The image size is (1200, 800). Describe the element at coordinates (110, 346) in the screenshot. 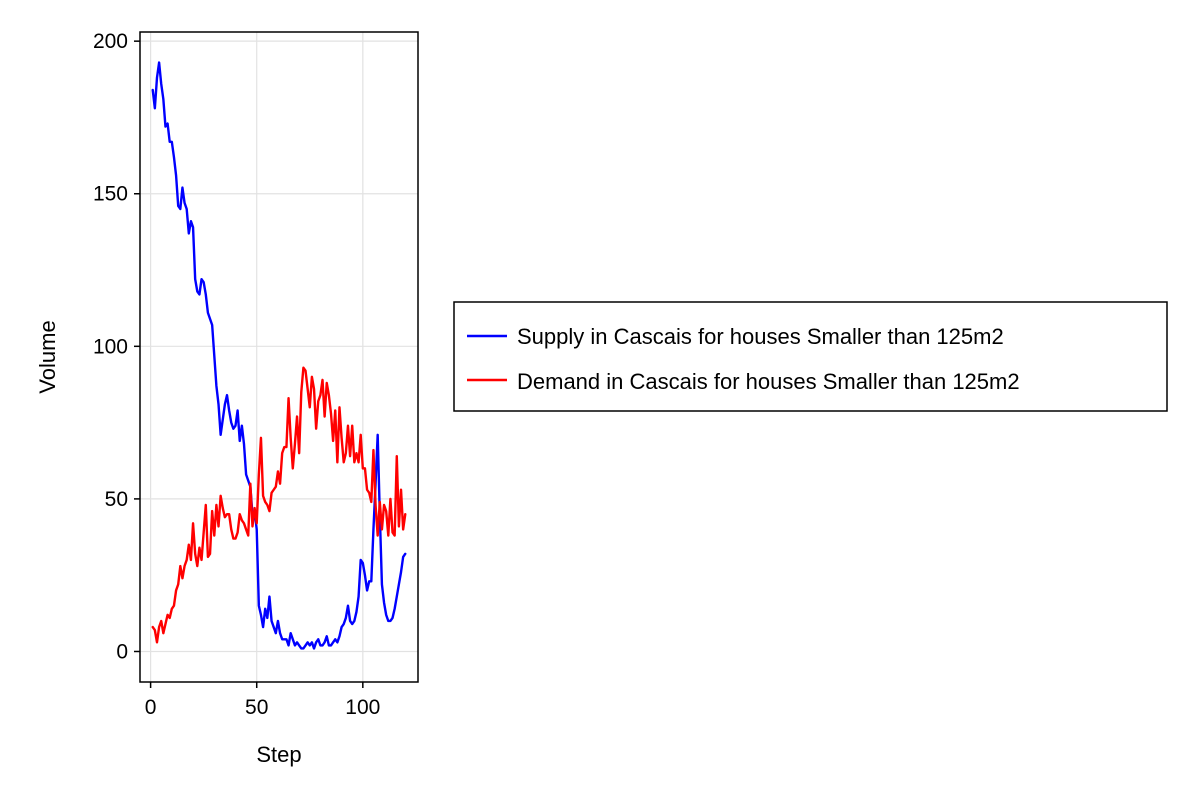

I see `y-tick-label: 100` at that location.